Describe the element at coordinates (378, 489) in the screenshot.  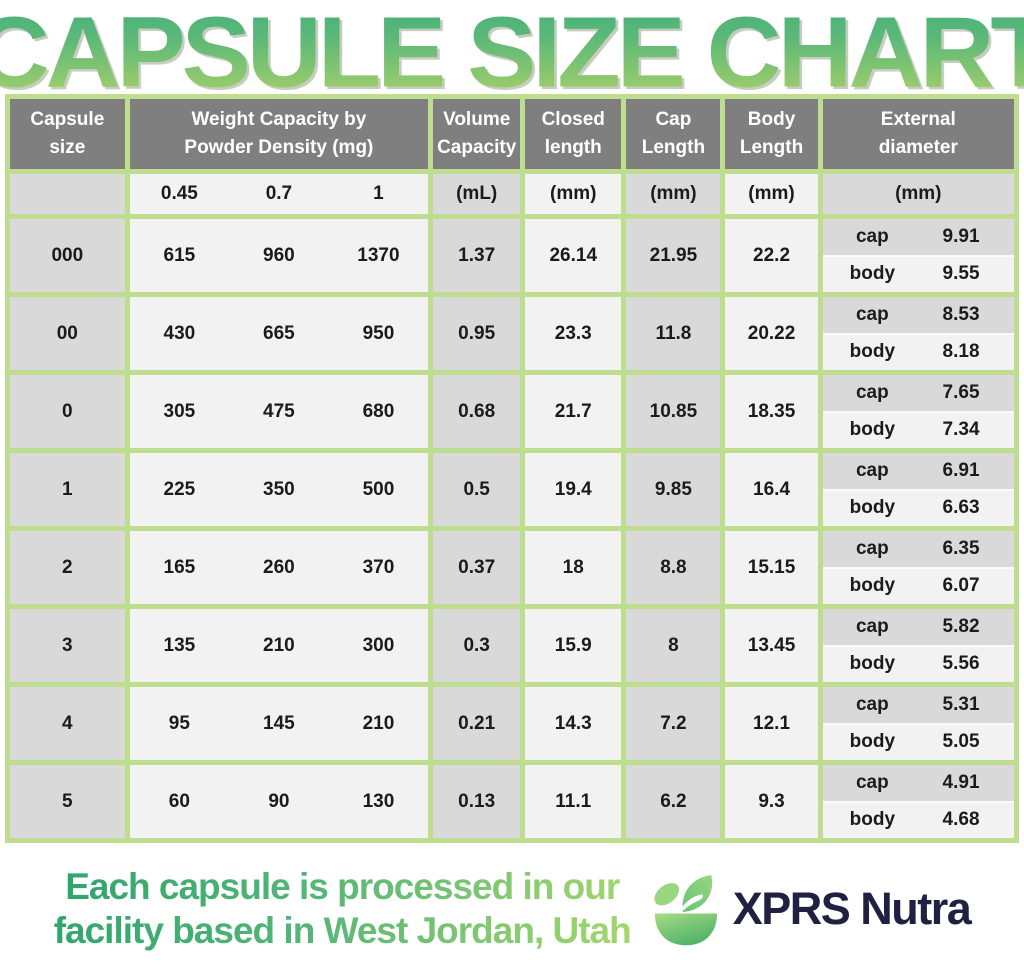
I see `weight-1: 500` at that location.